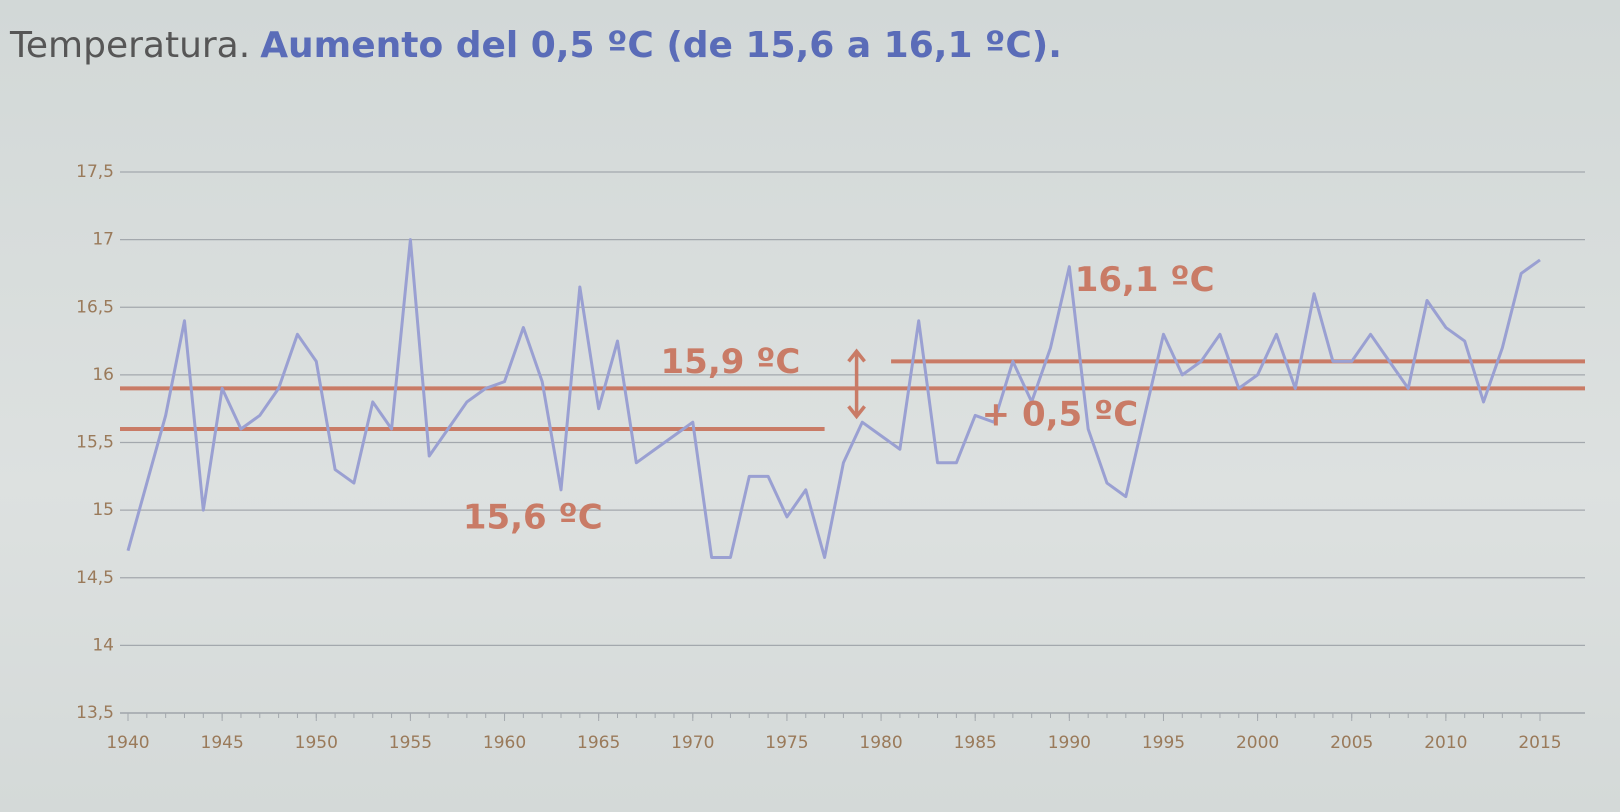 Image resolution: width=1620 pixels, height=812 pixels. I want to click on x-tick-label: 2015, so click(1539, 743).